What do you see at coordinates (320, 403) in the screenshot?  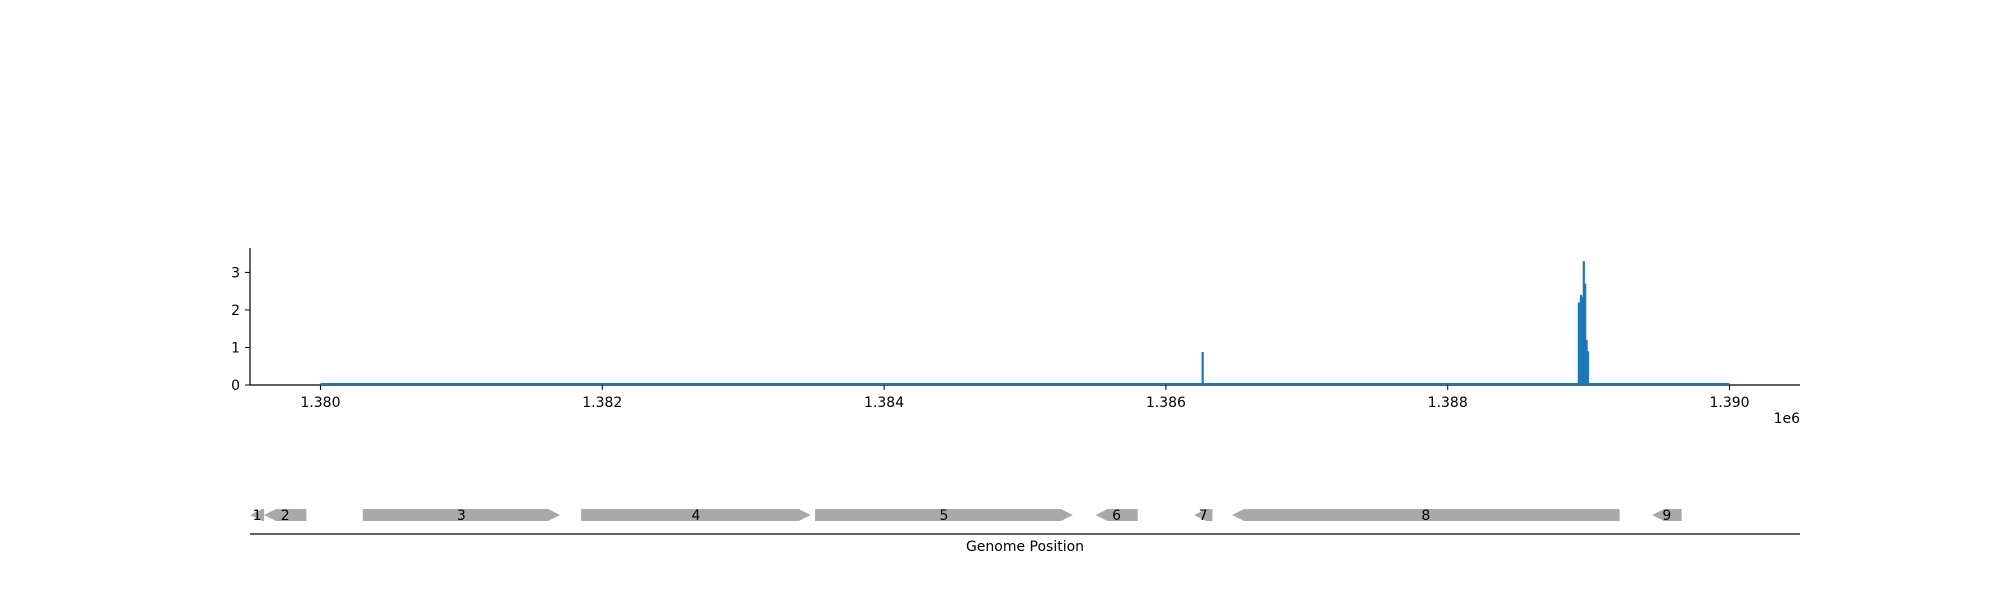 I see `x-tick-label: 1.380` at bounding box center [320, 403].